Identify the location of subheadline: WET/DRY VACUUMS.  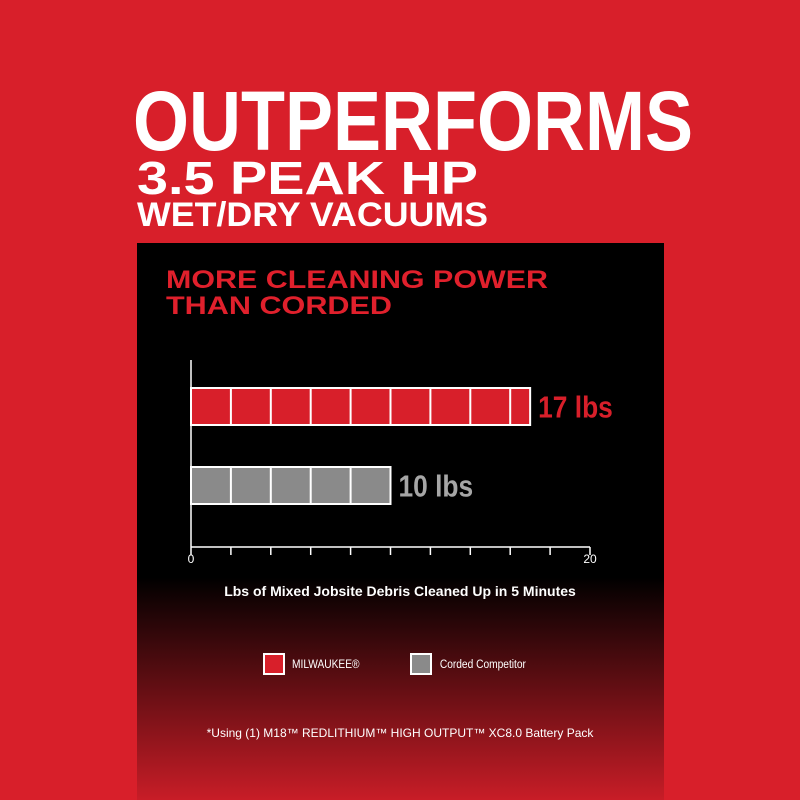
(312, 215).